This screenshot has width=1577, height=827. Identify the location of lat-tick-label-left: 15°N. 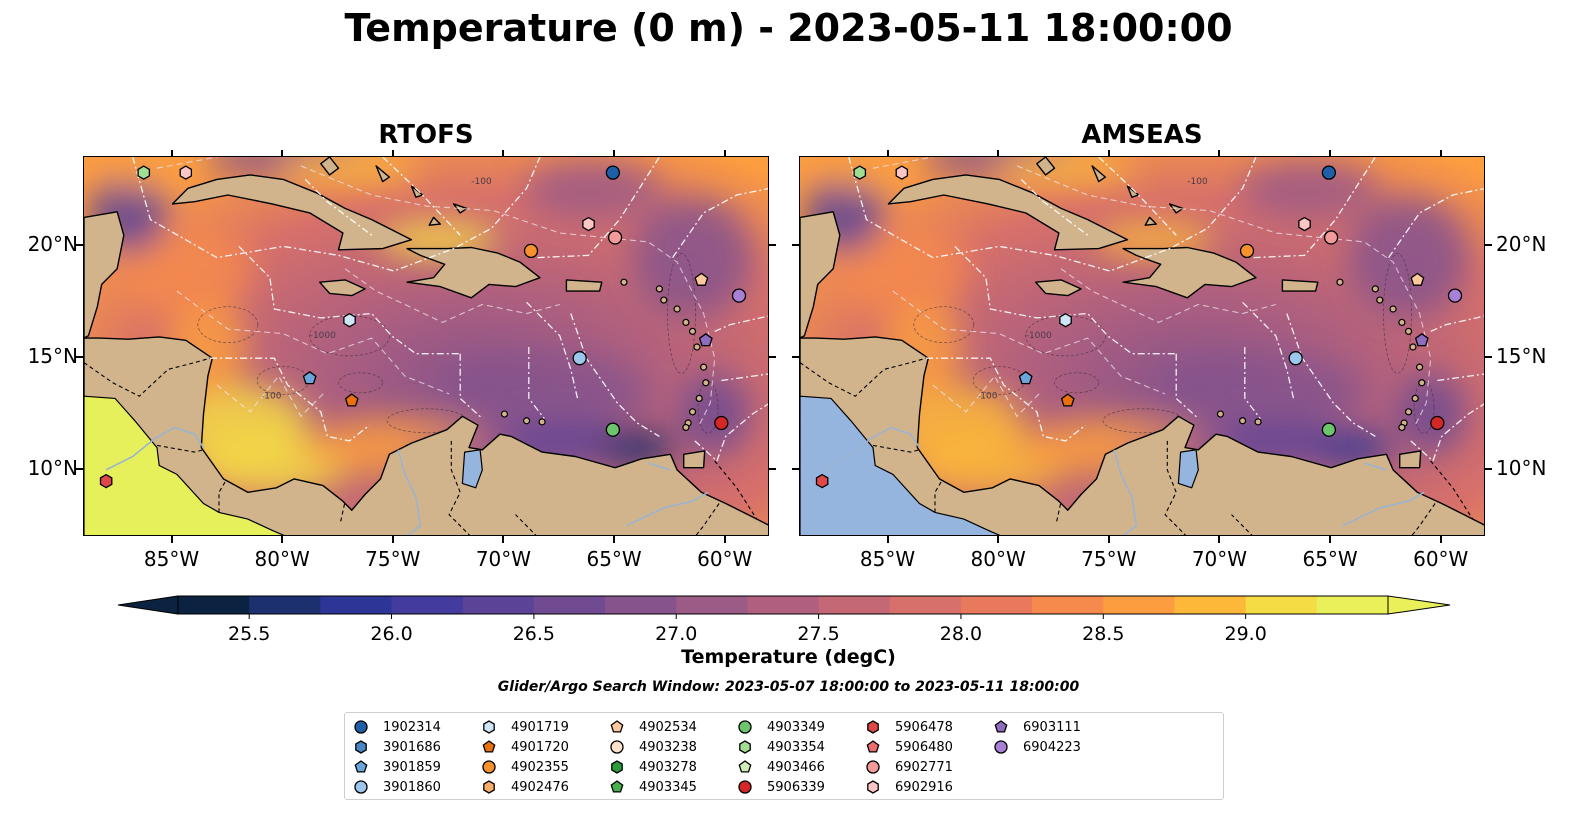
(52, 356).